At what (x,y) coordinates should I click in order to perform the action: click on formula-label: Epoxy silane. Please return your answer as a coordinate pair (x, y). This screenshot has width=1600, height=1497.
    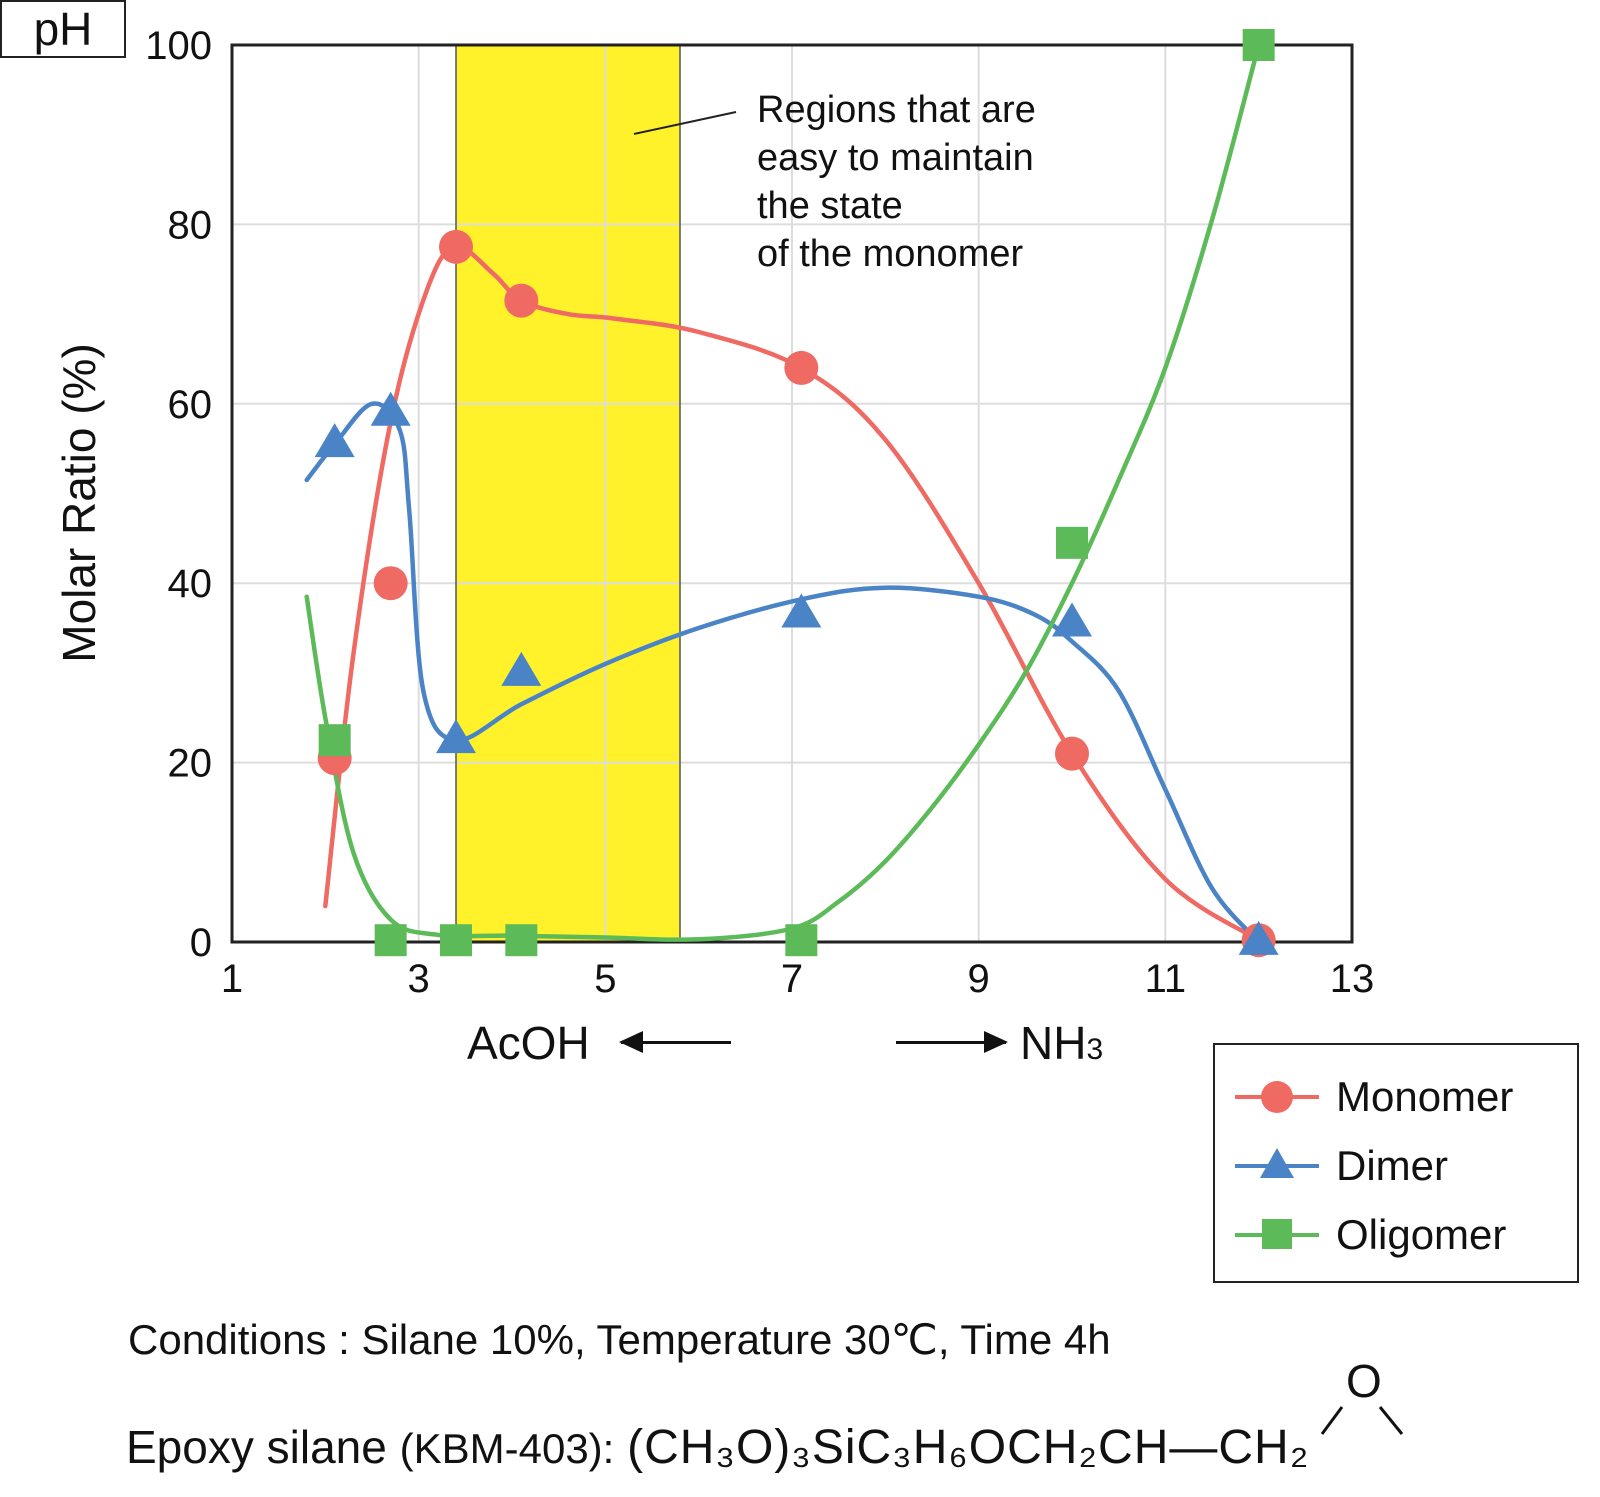
    Looking at the image, I should click on (256, 1447).